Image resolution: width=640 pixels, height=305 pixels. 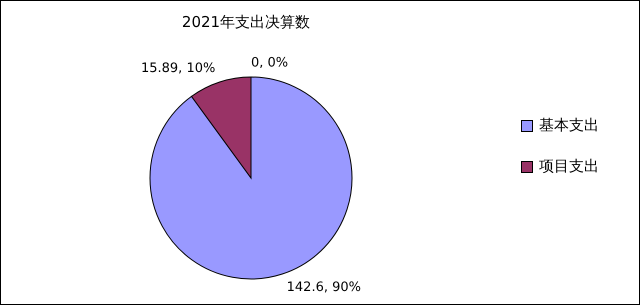 I want to click on data-label: 142.6, 90%, so click(x=324, y=287).